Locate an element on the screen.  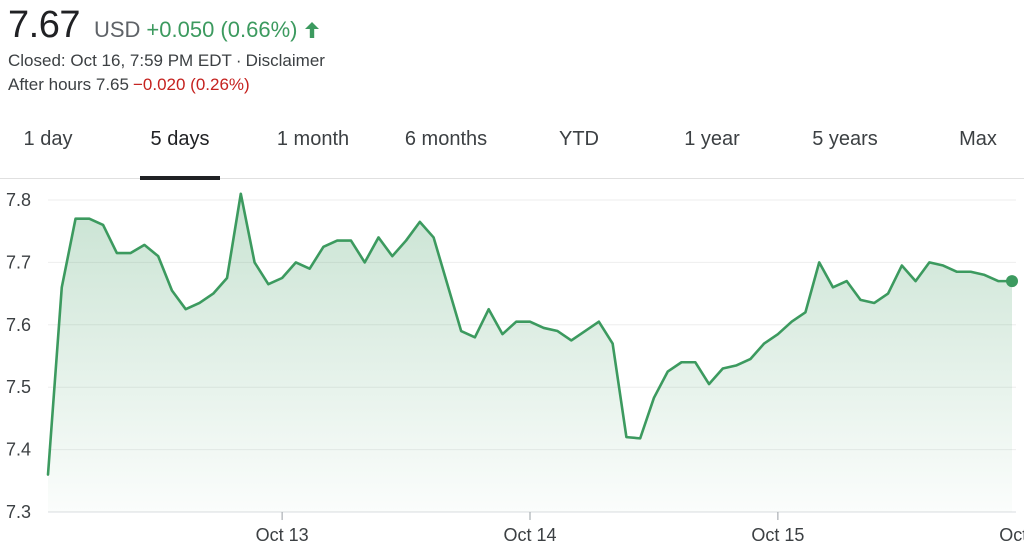
closed-time: Closed: Oct 16, 7:59 PM EDT is located at coordinates (120, 60).